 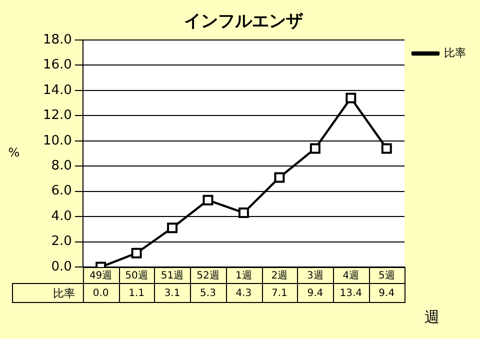 What do you see at coordinates (432, 317) in the screenshot?
I see `x-axis-title: 週` at bounding box center [432, 317].